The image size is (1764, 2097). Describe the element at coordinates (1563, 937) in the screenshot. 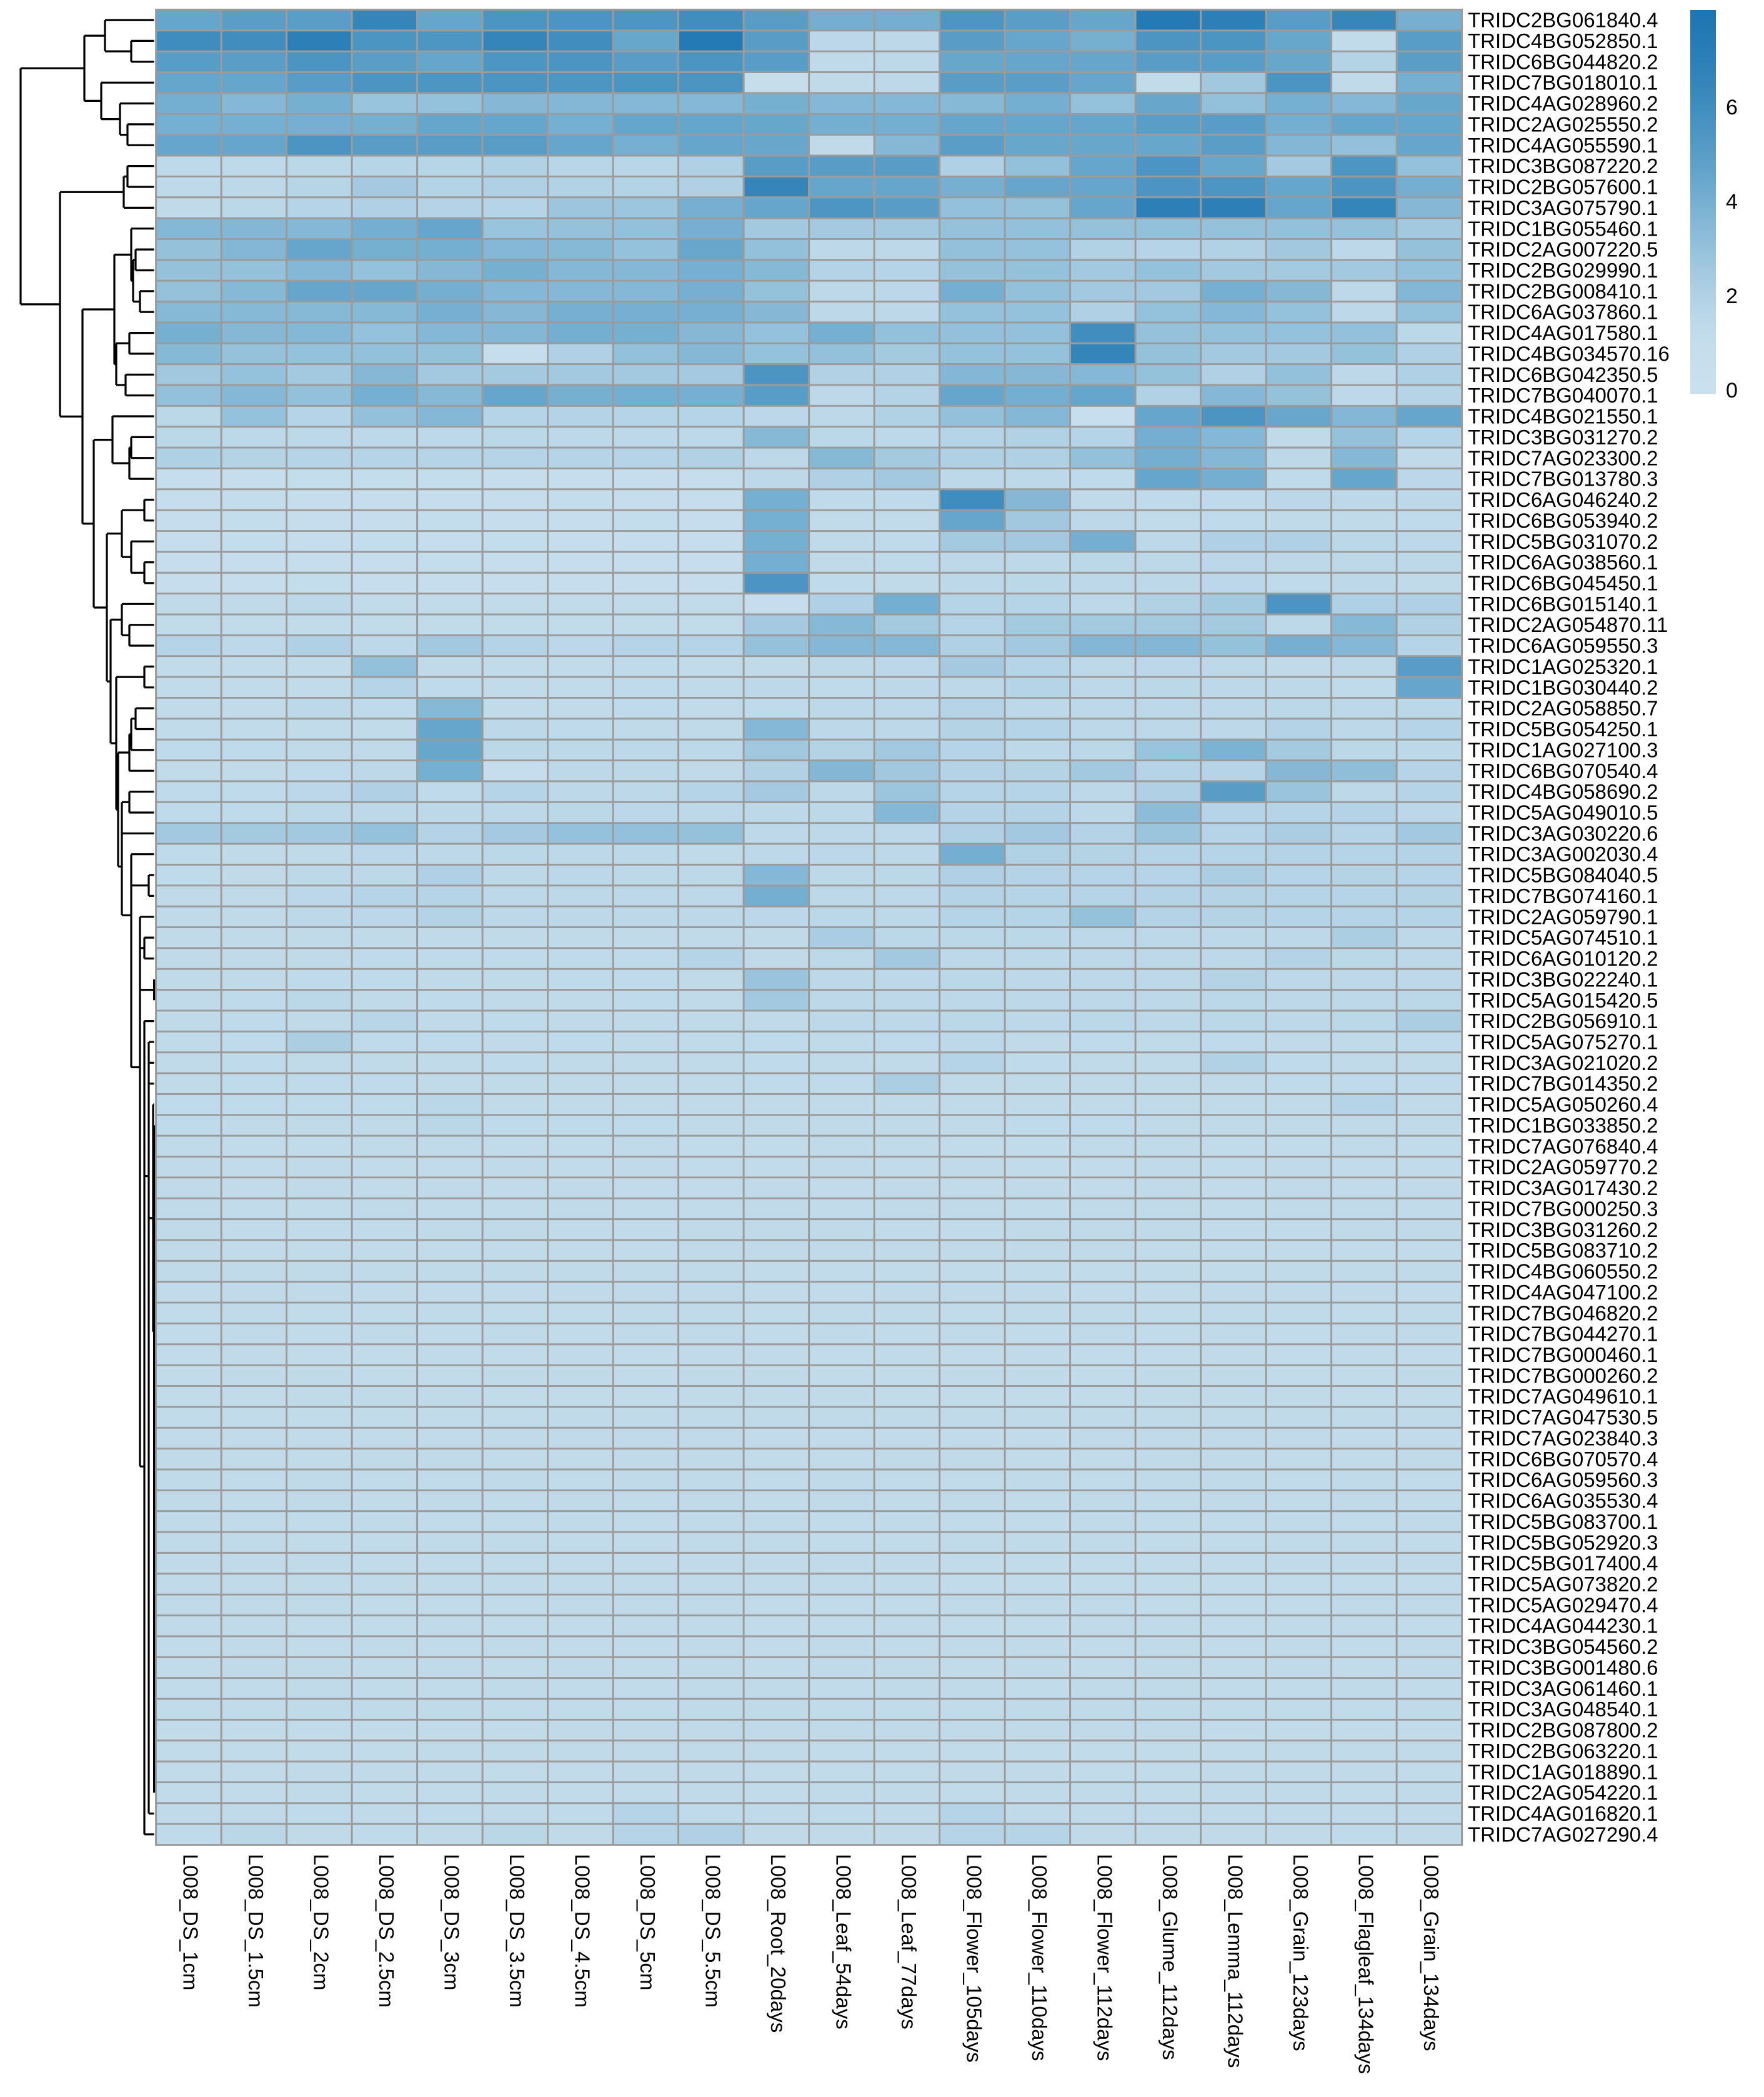

I see `svg-text: TRIDC5AG074510.1` at that location.